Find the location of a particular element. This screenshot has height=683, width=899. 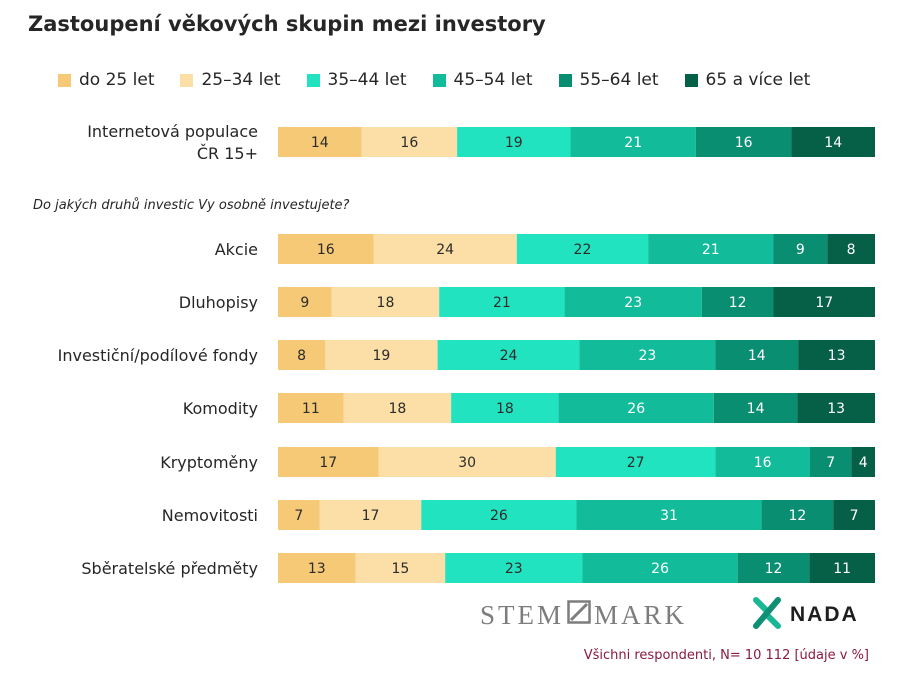

bar-row: Internetová populace ČR 15+ 14 16 19 21 16 14 is located at coordinates (481, 142).